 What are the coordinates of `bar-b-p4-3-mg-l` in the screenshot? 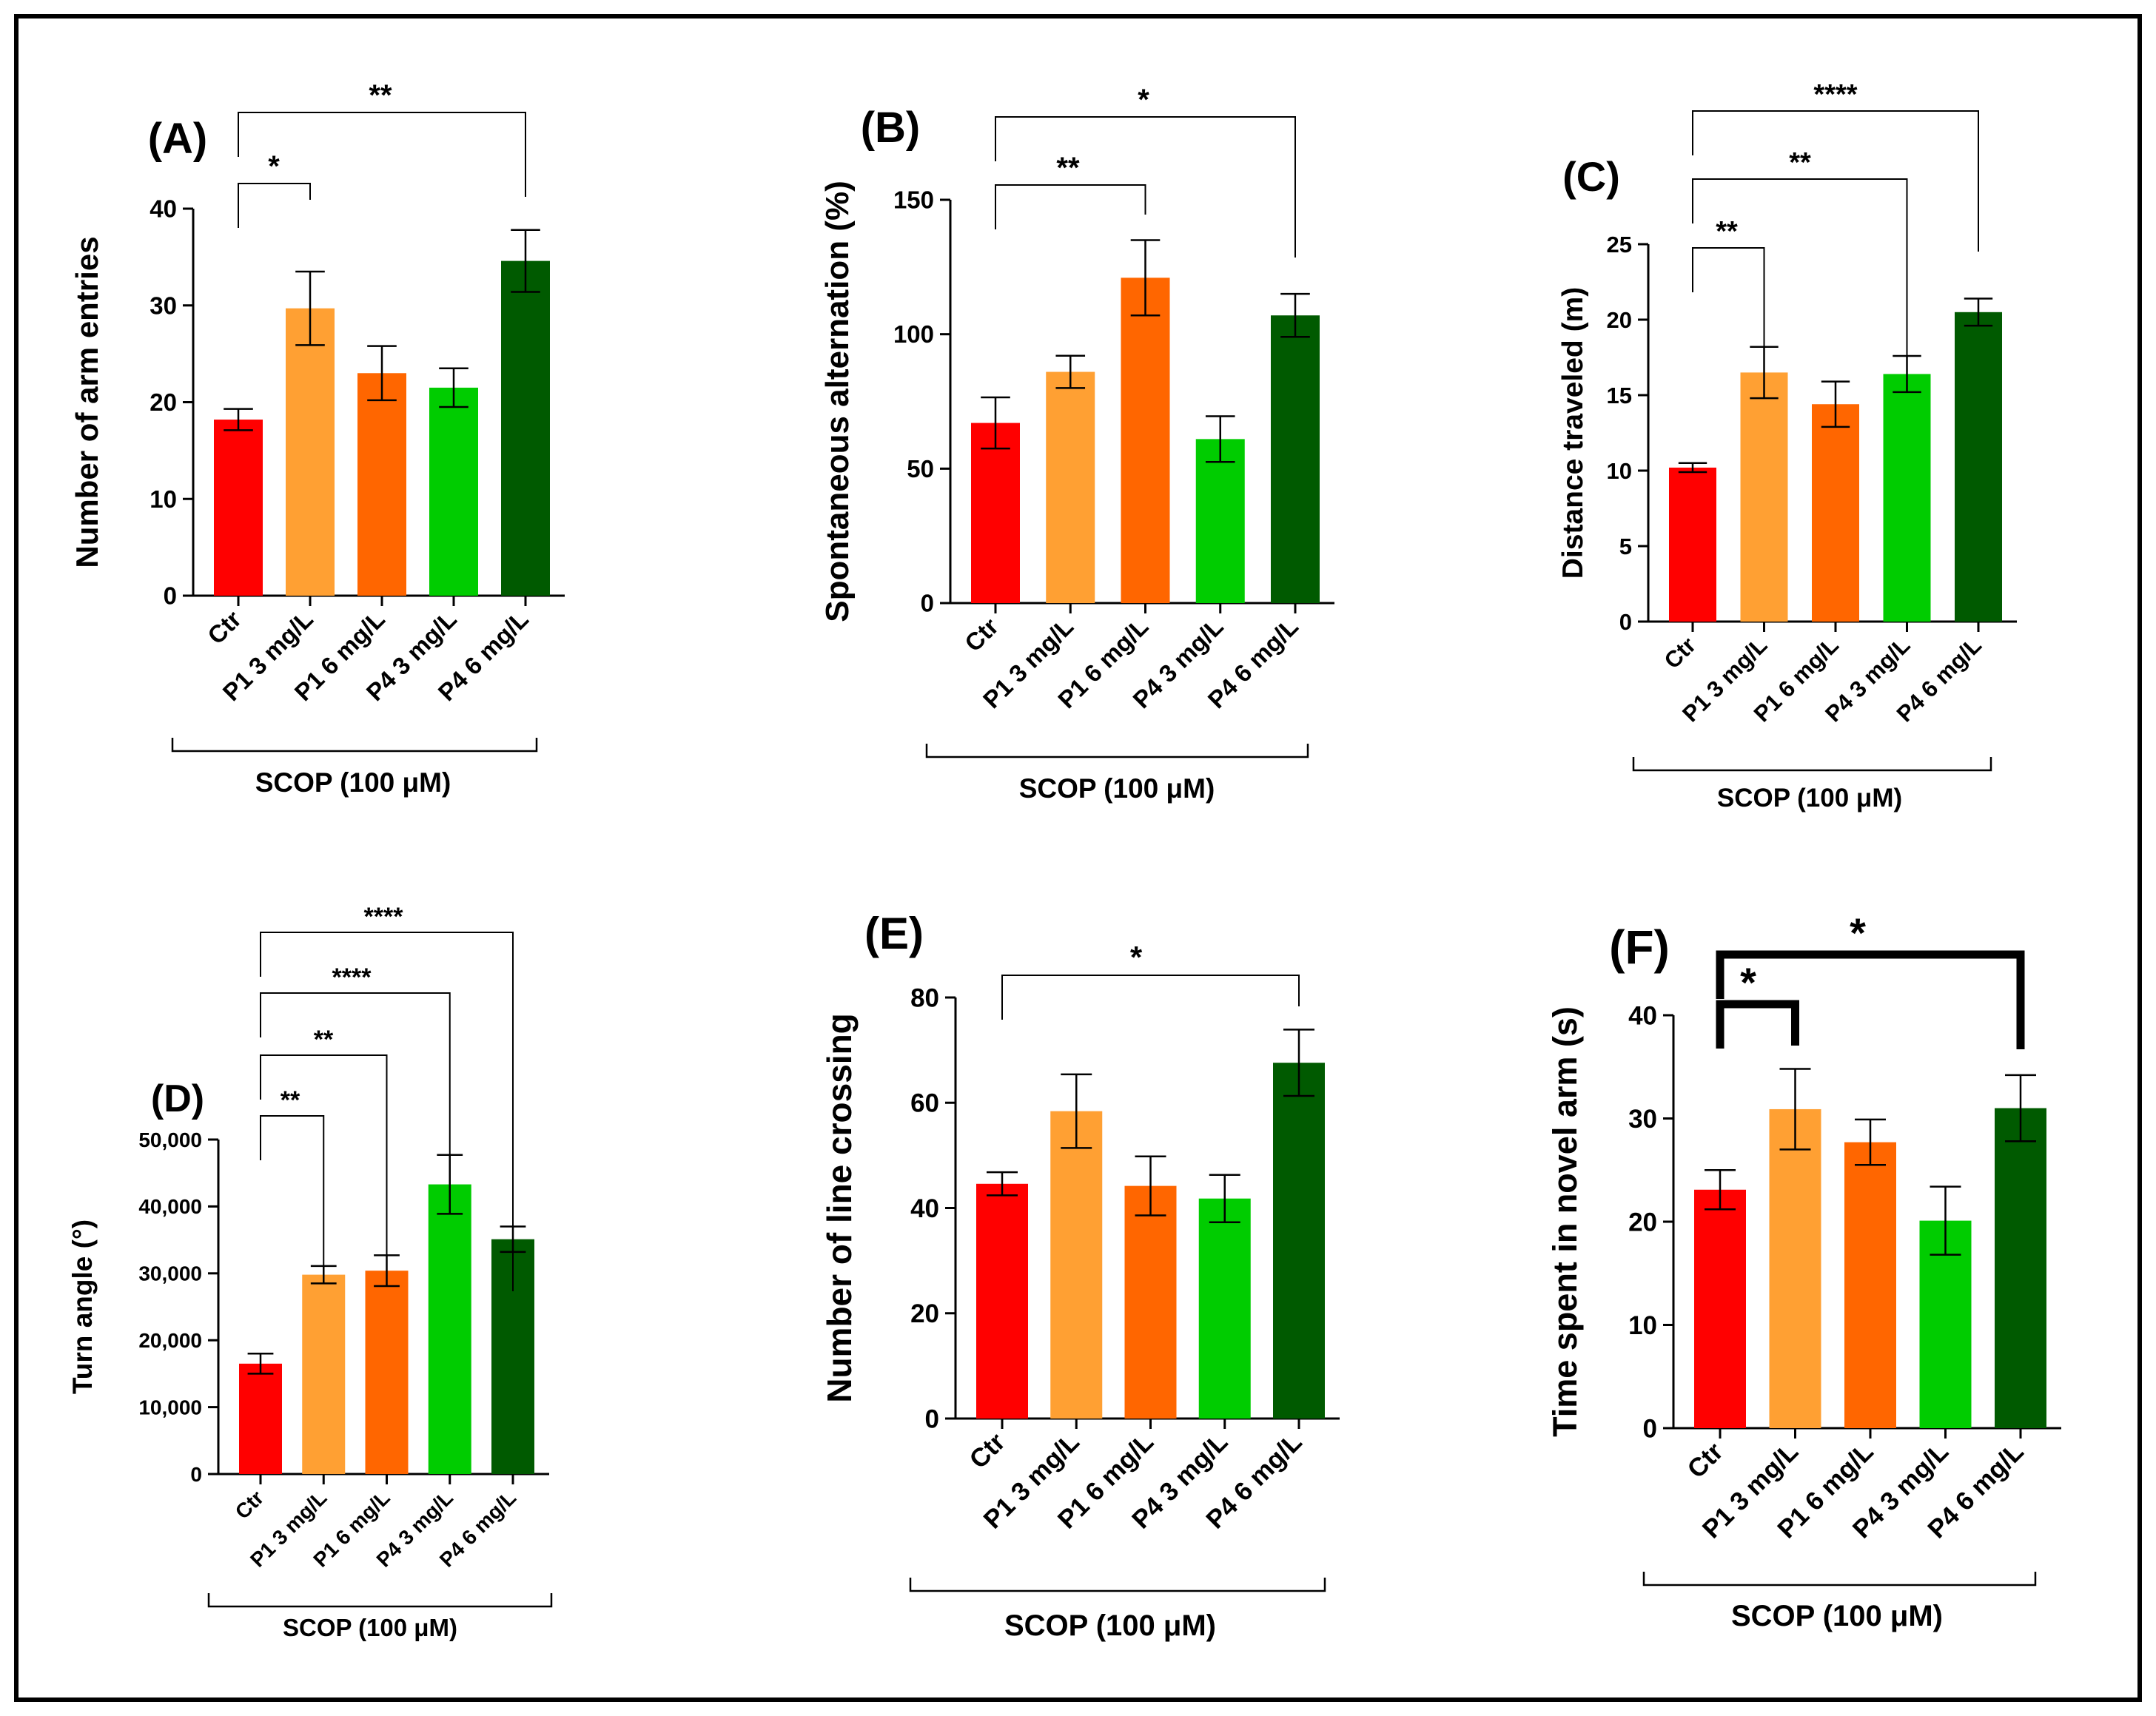 It's located at (1220, 521).